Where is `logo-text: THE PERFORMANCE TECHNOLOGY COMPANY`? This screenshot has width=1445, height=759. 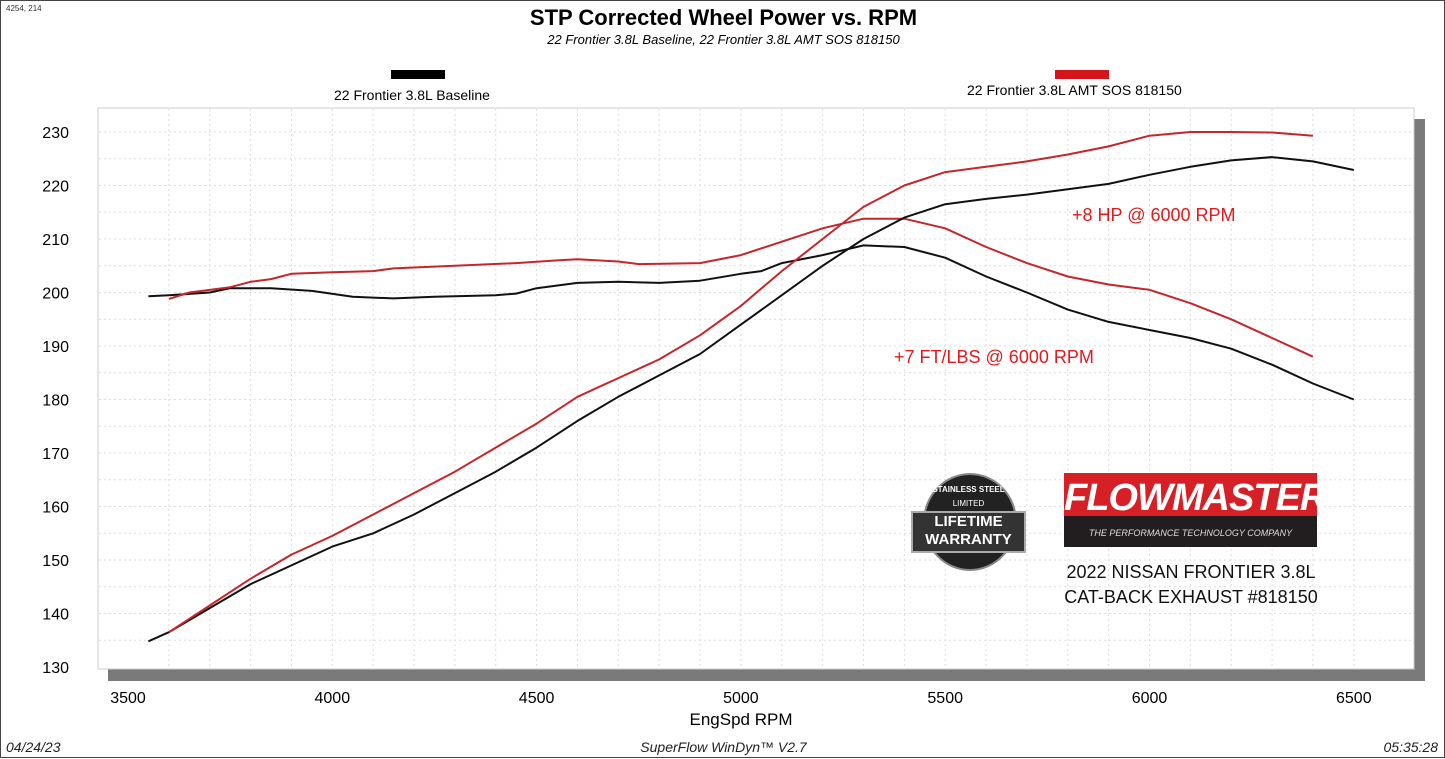
logo-text: THE PERFORMANCE TECHNOLOGY COMPANY is located at coordinates (1190, 533).